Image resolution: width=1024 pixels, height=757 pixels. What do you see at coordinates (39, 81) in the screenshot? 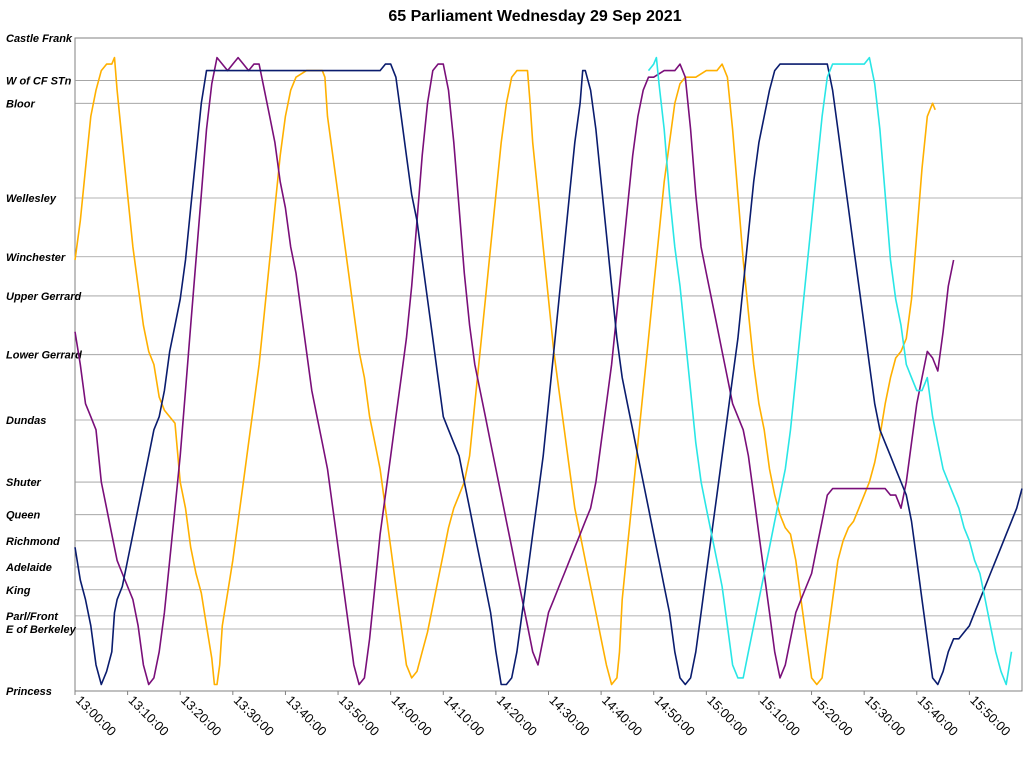
I see `stop-label: W of CF STn` at bounding box center [39, 81].